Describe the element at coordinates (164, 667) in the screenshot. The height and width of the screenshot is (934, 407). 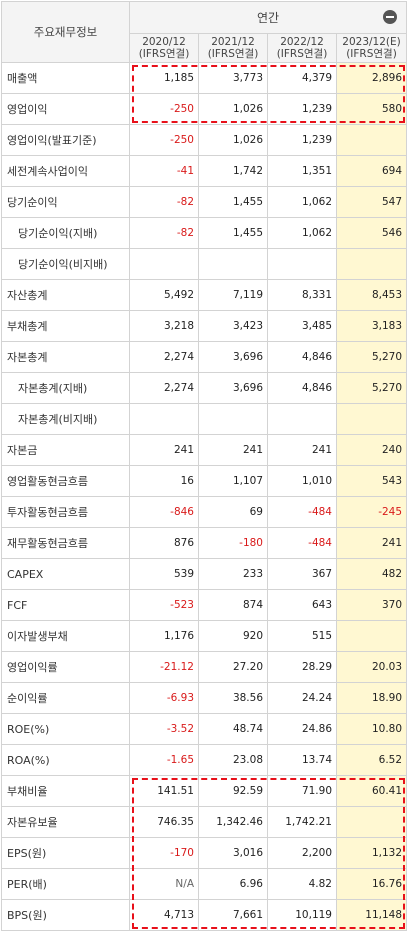
I see `value-cell: -21.12` at that location.